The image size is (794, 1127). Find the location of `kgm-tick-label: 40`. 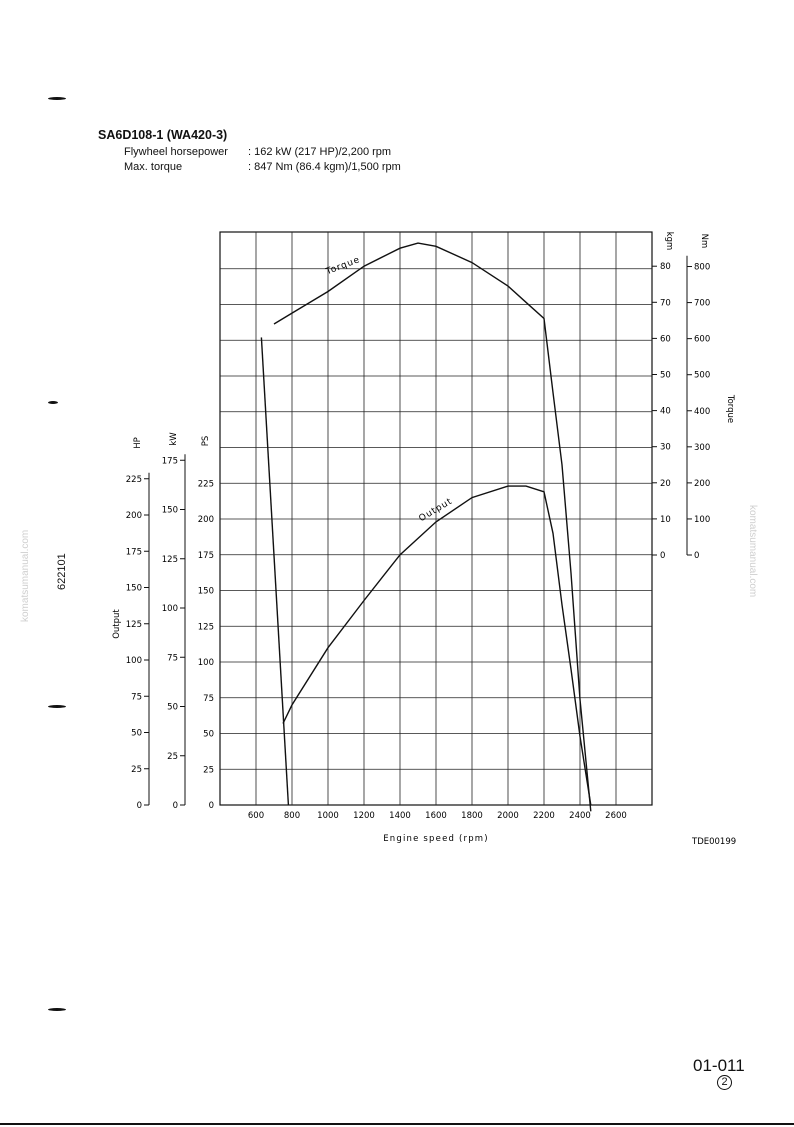

kgm-tick-label: 40 is located at coordinates (665, 412).